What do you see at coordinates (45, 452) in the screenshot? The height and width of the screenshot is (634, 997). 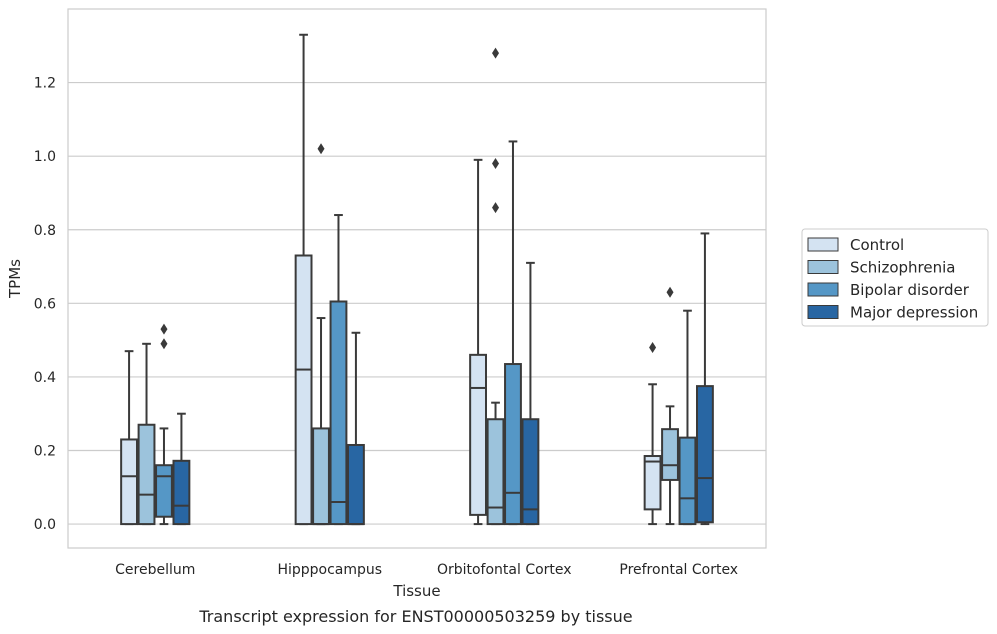 I see `y-tick-label: 0.2` at bounding box center [45, 452].